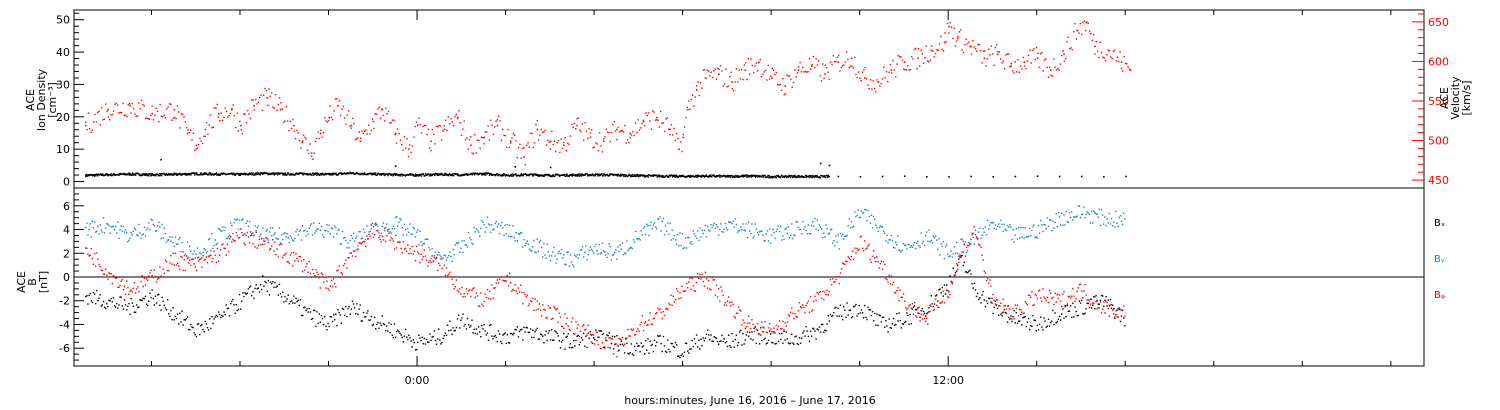 This screenshot has height=410, width=1500. Describe the element at coordinates (948, 380) in the screenshot. I see `x-tick-label: 12:00` at that location.